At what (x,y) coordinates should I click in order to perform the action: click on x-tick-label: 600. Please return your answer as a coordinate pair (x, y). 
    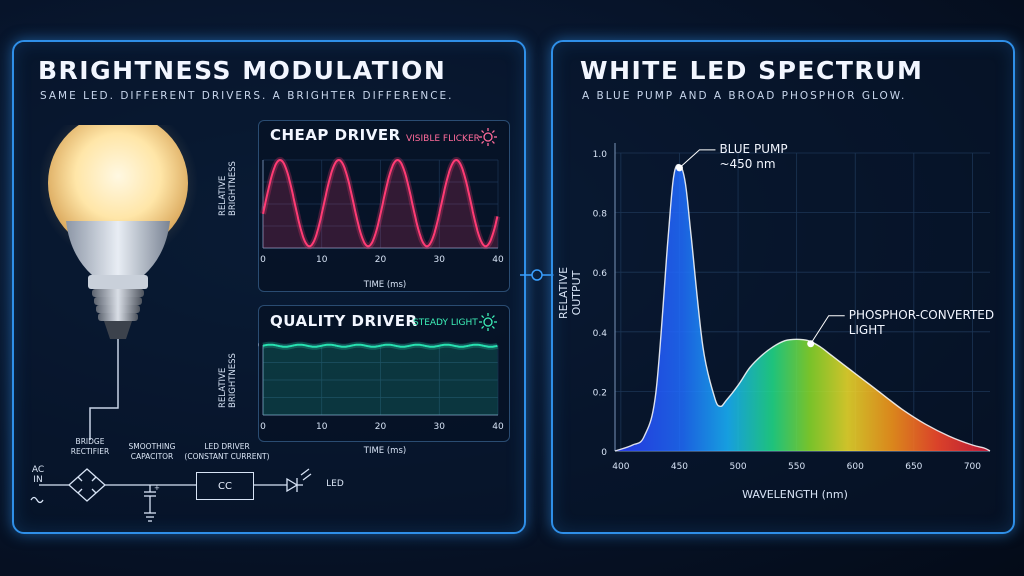
    Looking at the image, I should click on (855, 467).